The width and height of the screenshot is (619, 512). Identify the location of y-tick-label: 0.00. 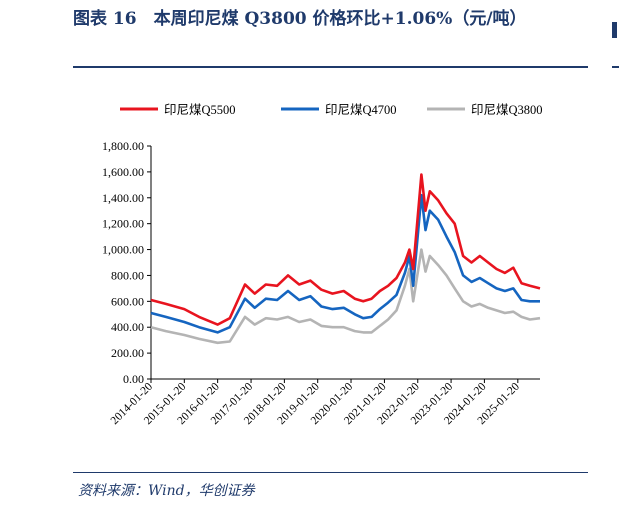
(133, 379).